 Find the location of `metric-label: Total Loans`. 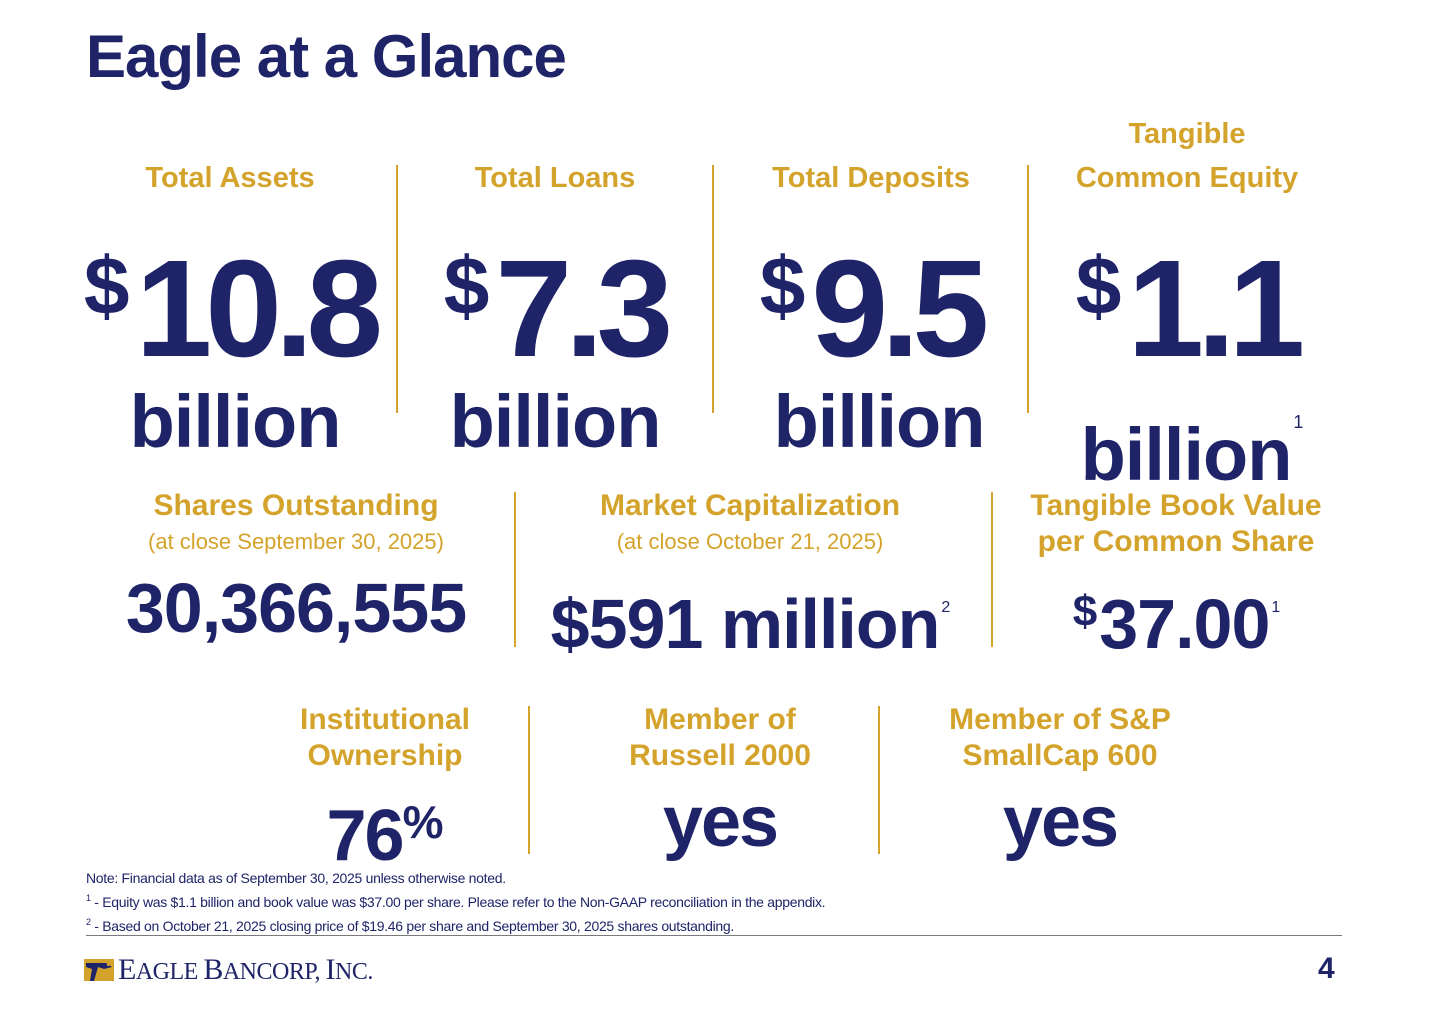

metric-label: Total Loans is located at coordinates (555, 178).